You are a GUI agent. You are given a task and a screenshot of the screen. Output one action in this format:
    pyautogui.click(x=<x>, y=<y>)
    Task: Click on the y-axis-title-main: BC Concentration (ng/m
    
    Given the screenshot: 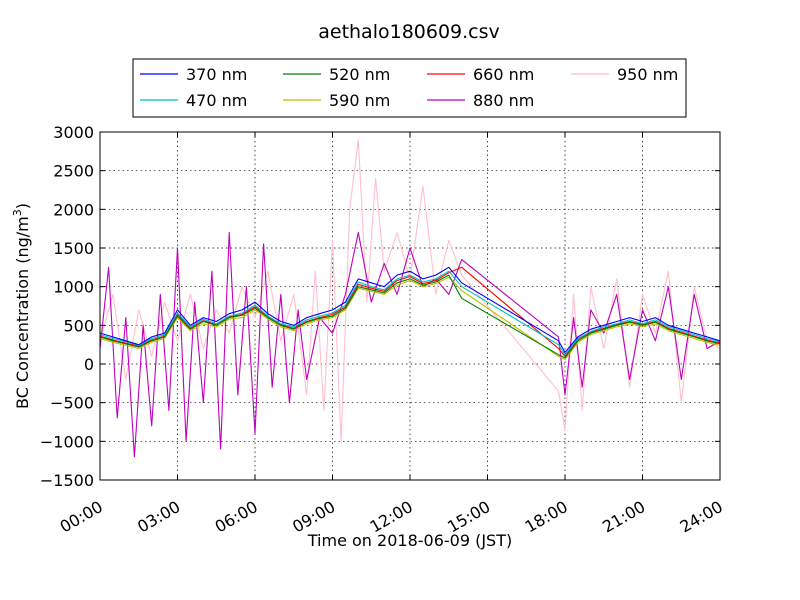 What is the action you would take?
    pyautogui.click(x=22, y=312)
    